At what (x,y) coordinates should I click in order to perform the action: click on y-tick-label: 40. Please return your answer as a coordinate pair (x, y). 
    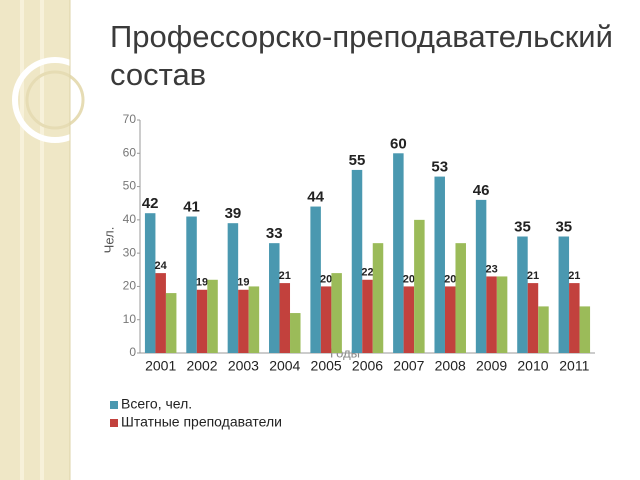
    Looking at the image, I should click on (130, 219).